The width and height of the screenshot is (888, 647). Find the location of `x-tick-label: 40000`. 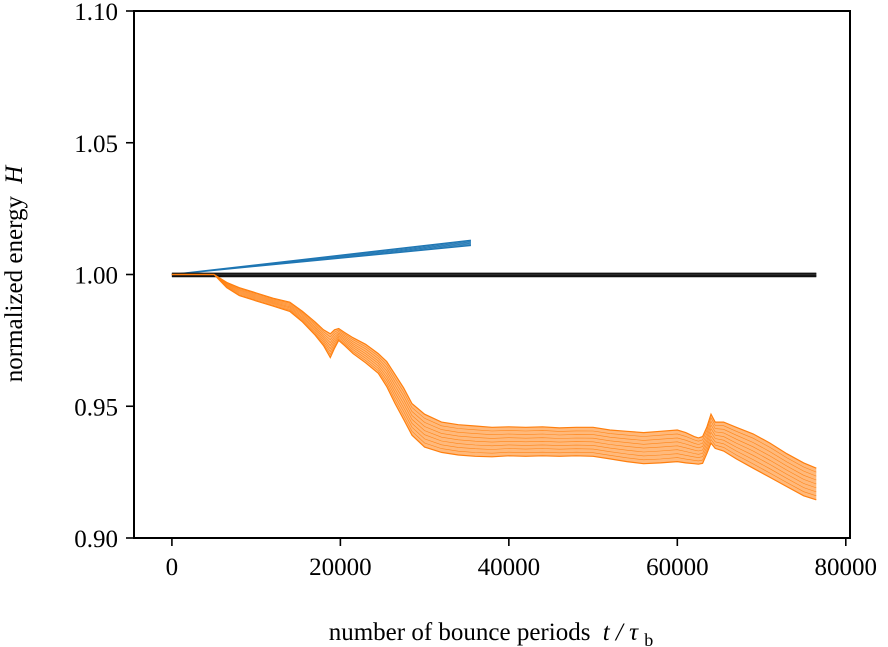

x-tick-label: 40000 is located at coordinates (509, 567).